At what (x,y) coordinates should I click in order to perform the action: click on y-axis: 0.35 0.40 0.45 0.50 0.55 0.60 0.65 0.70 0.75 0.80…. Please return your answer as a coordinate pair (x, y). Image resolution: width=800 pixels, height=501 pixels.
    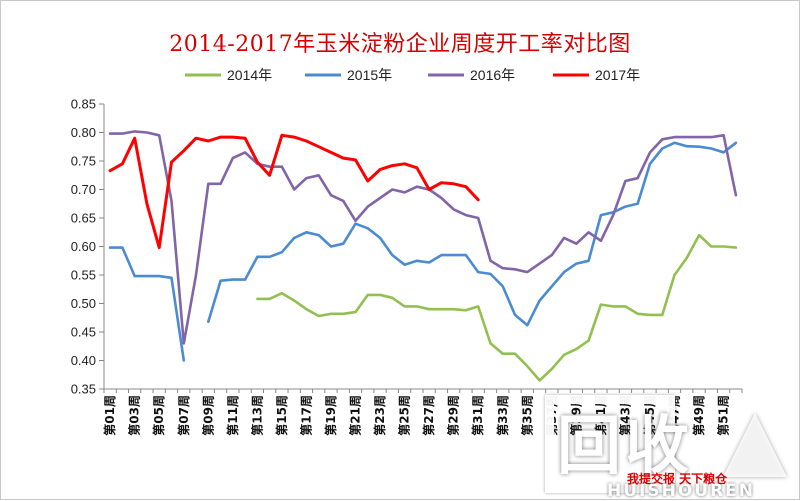
    Looking at the image, I should click on (88, 247).